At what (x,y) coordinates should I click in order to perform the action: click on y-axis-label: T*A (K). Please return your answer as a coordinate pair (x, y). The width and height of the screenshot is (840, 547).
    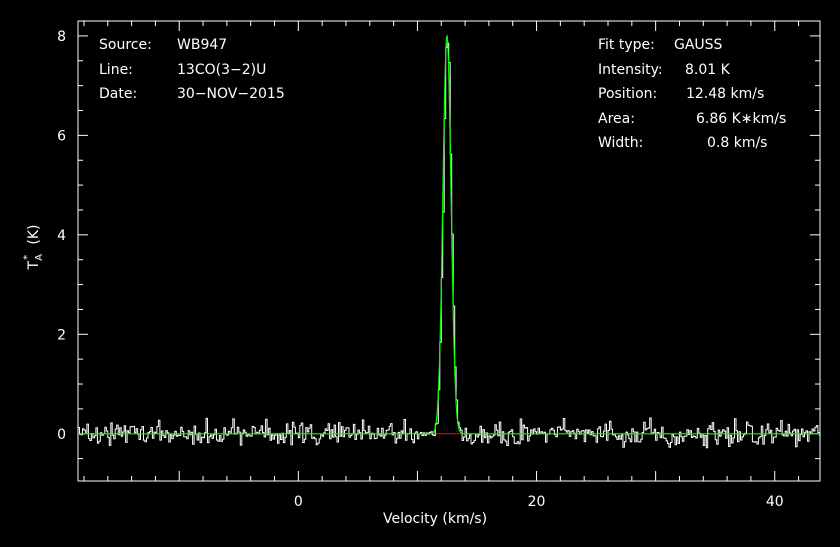
    Looking at the image, I should click on (33, 247).